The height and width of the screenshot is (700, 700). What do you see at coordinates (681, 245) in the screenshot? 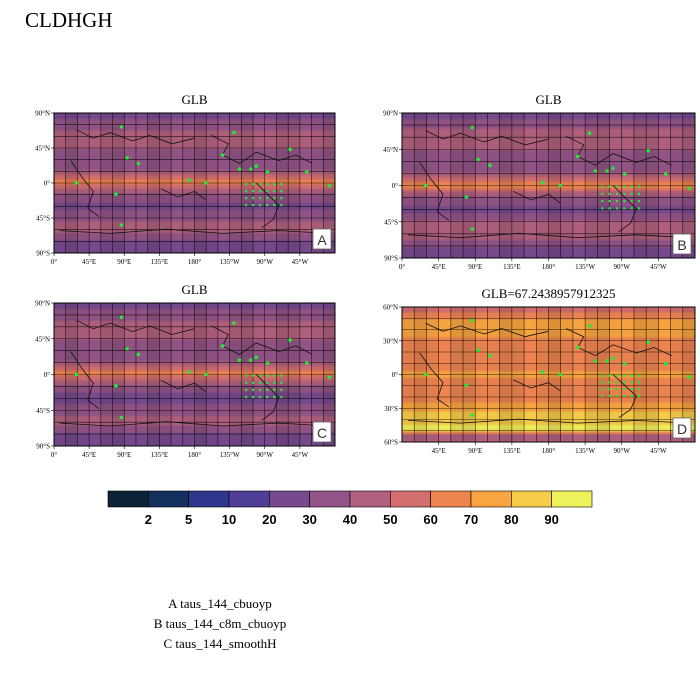
I see `panel-letter: B` at bounding box center [681, 245].